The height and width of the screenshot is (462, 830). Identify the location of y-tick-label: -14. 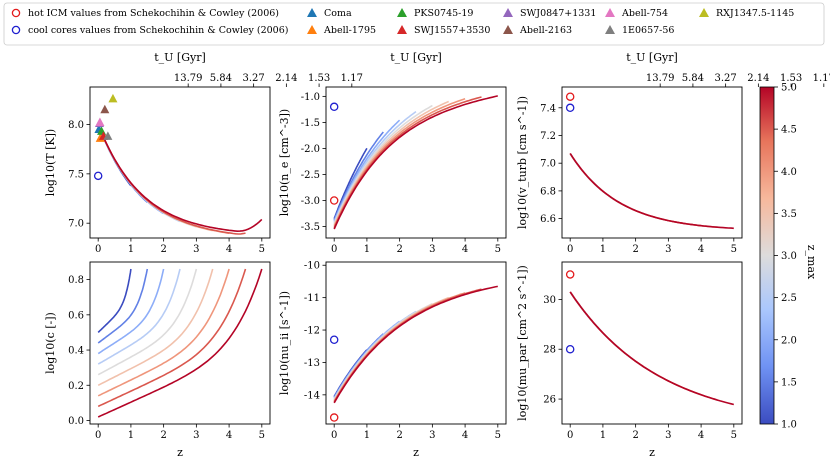
(312, 395).